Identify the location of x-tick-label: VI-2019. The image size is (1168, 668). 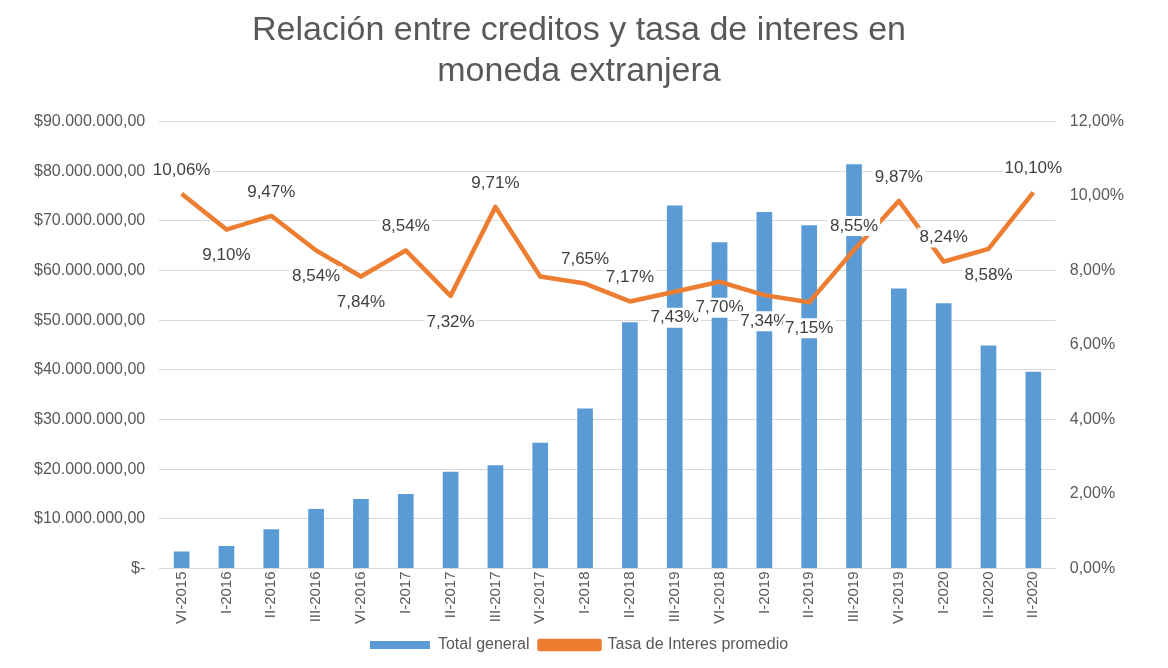
(897, 598).